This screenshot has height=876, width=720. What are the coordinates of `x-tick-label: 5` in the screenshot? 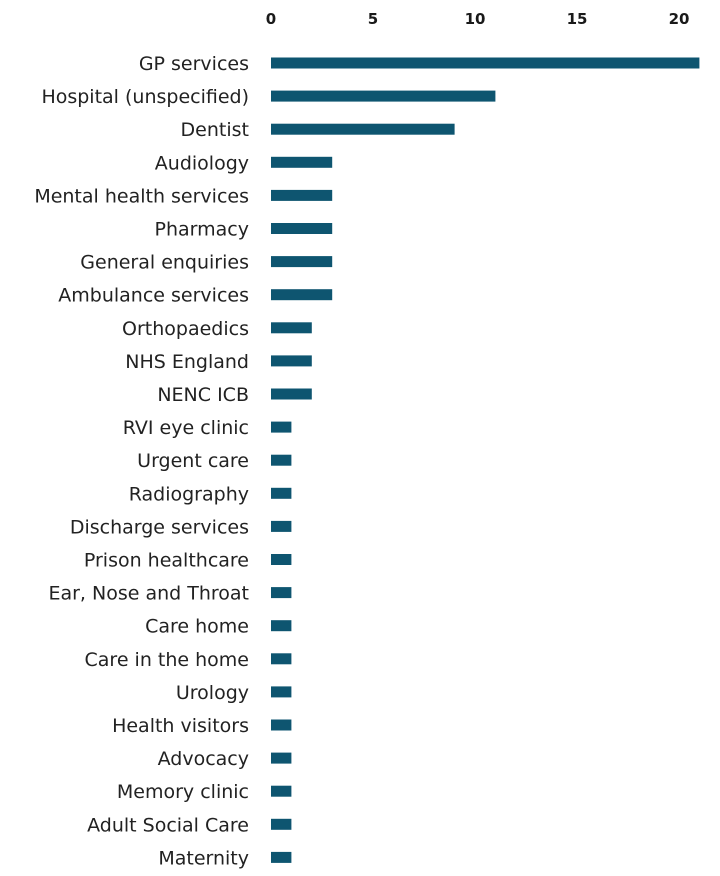 It's located at (373, 19).